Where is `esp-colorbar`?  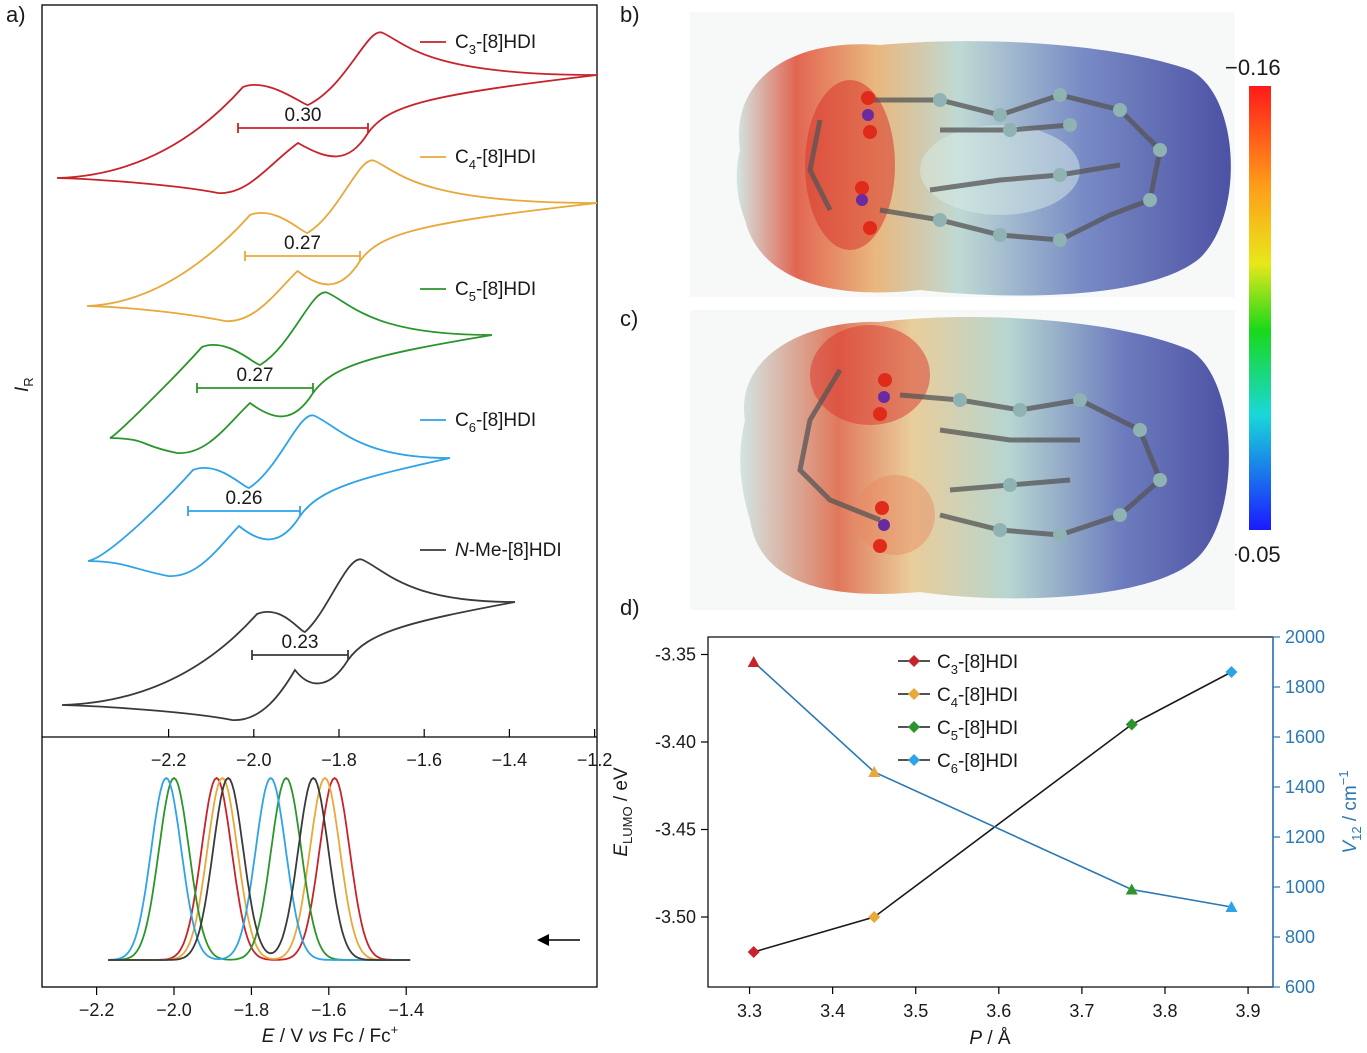 esp-colorbar is located at coordinates (1260, 308).